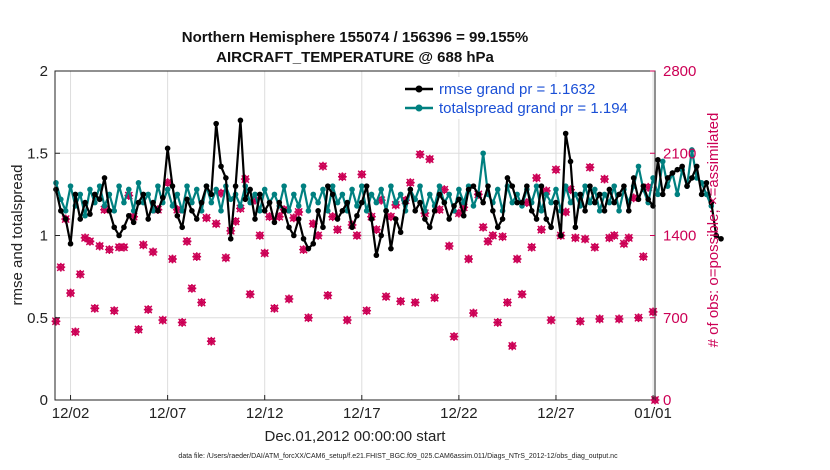  Describe the element at coordinates (419, 89) in the screenshot. I see `legend-rmse-swatch-marker` at that location.